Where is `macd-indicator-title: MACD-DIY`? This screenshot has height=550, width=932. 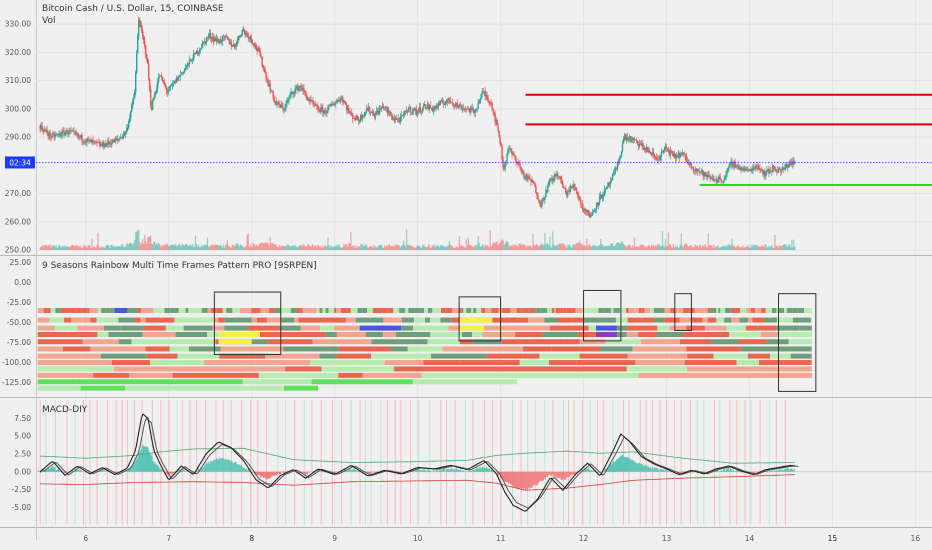
macd-indicator-title: MACD-DIY is located at coordinates (65, 410).